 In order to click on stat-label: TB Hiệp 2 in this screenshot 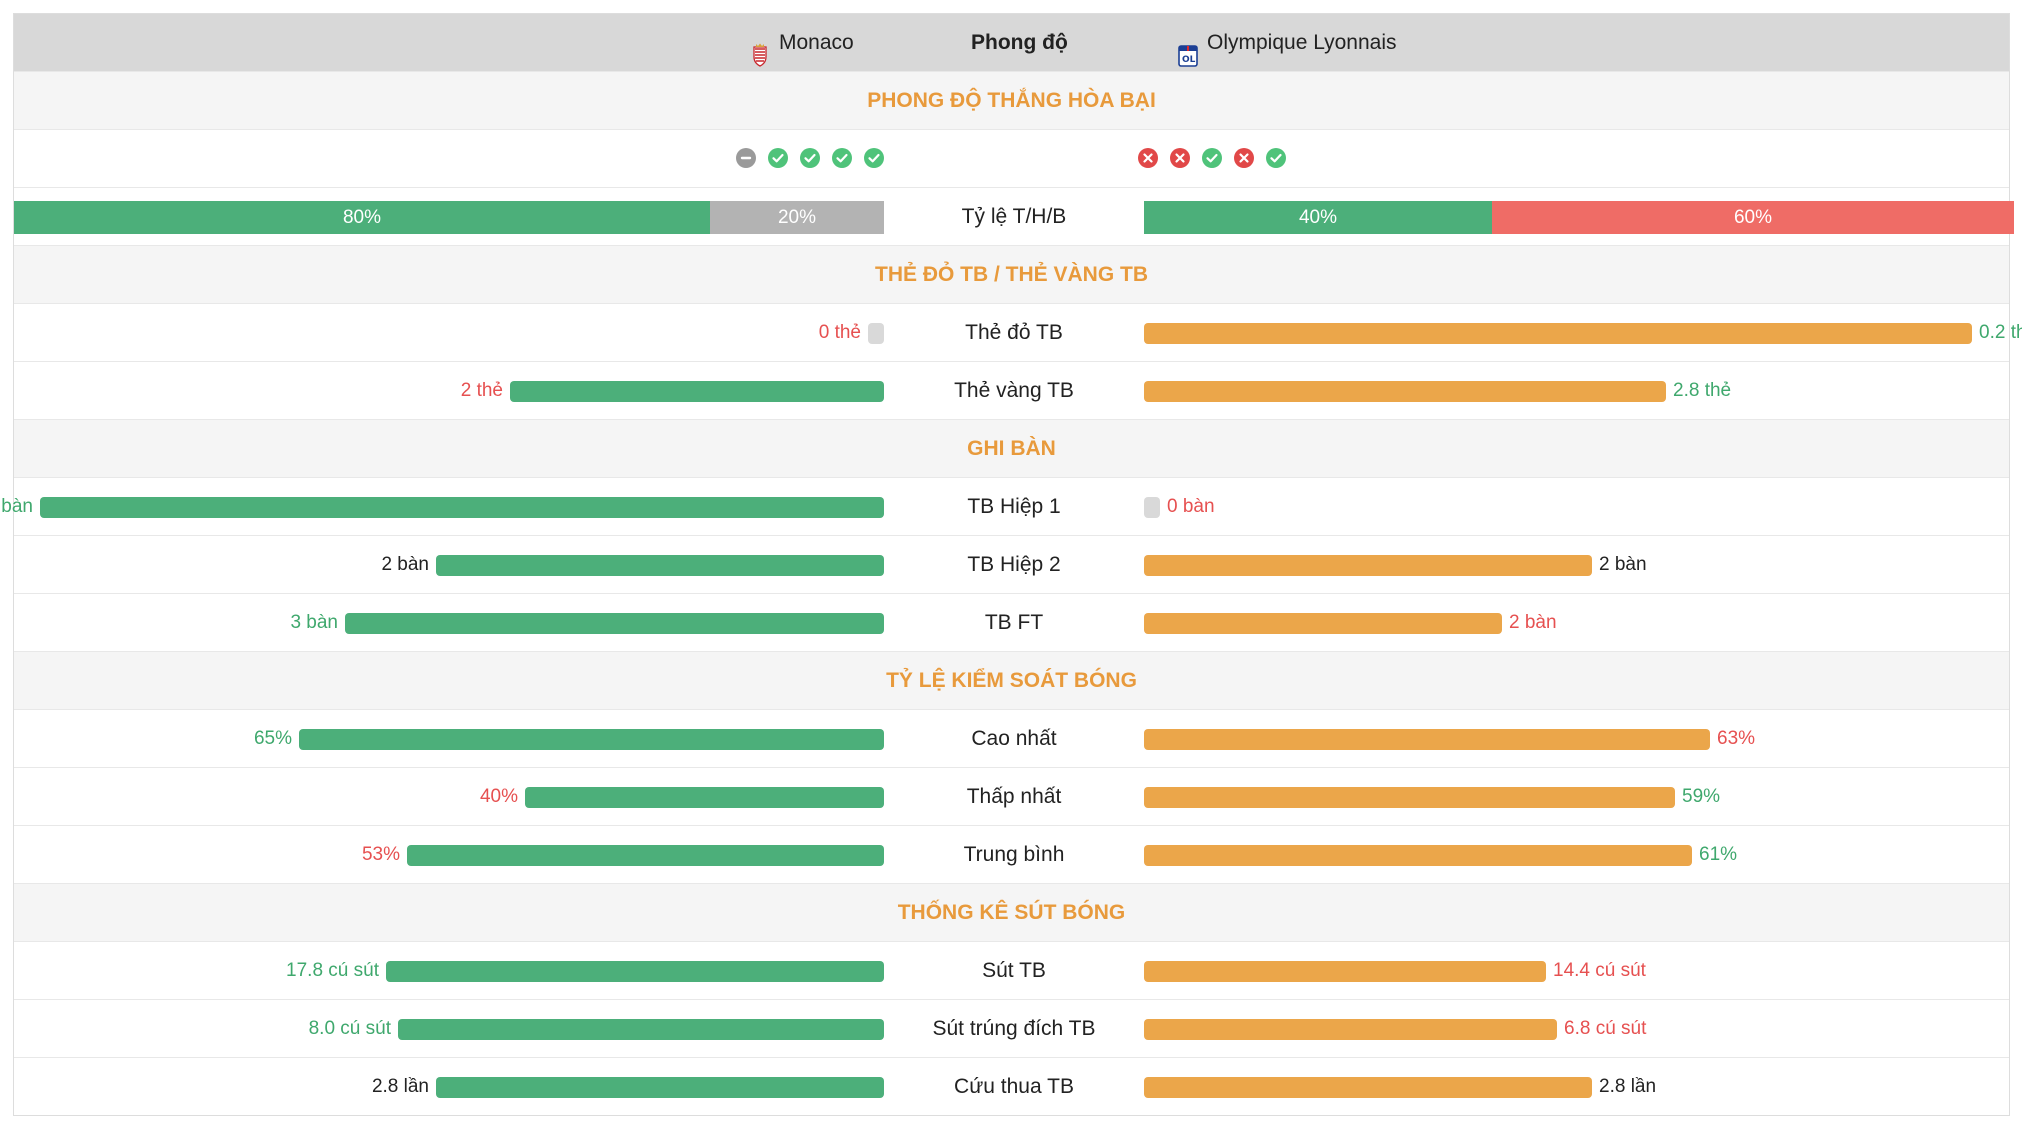, I will do `click(1014, 564)`.